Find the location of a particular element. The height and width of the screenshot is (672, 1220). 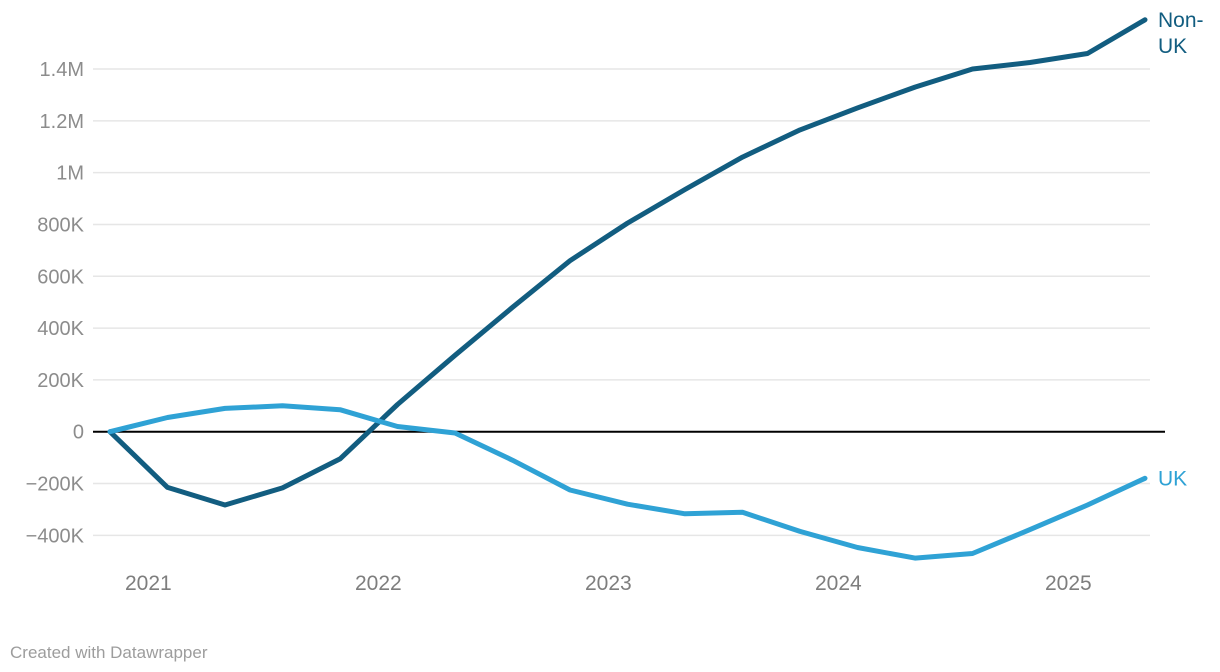

y-axis-tick-label: 200K is located at coordinates (60, 381).